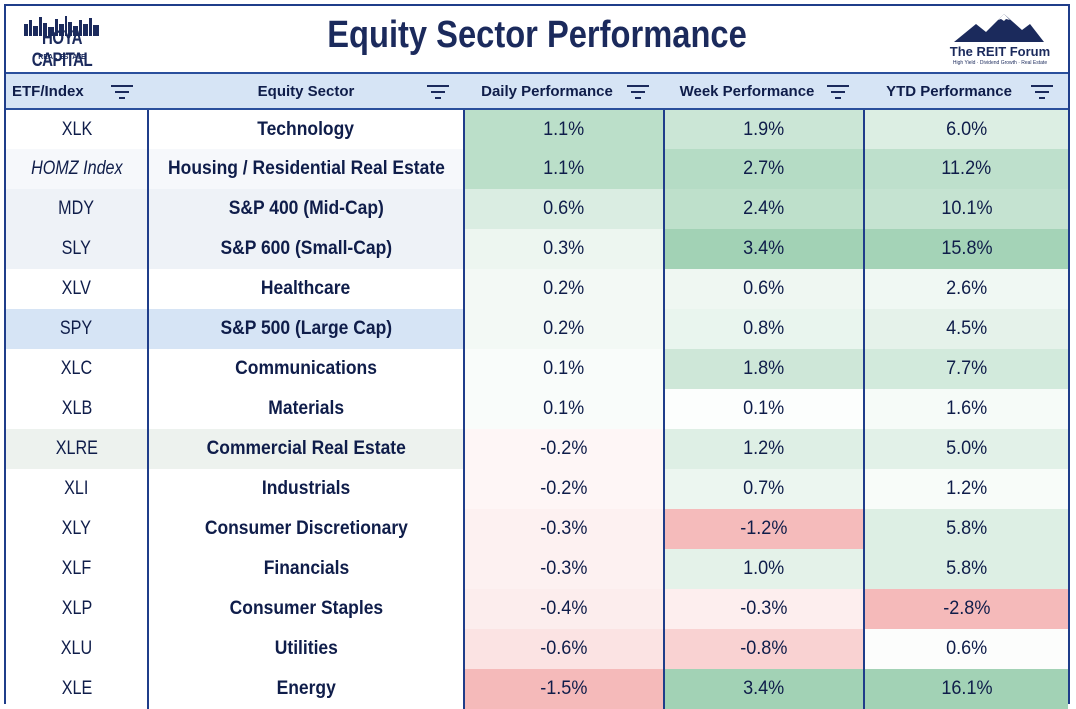 The height and width of the screenshot is (709, 1076). I want to click on etf-cell: XLF, so click(77, 569).